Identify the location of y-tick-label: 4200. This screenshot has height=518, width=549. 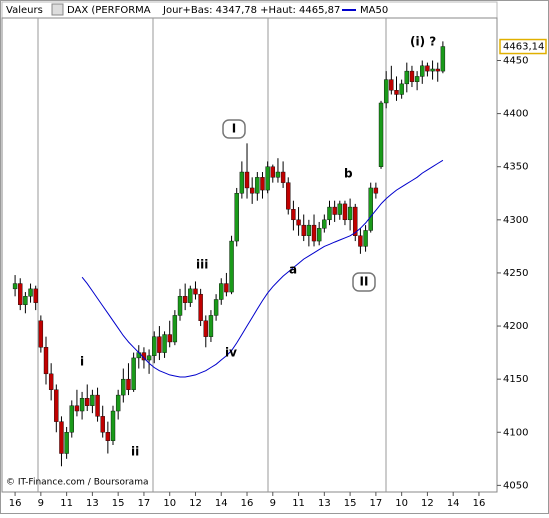
(515, 326).